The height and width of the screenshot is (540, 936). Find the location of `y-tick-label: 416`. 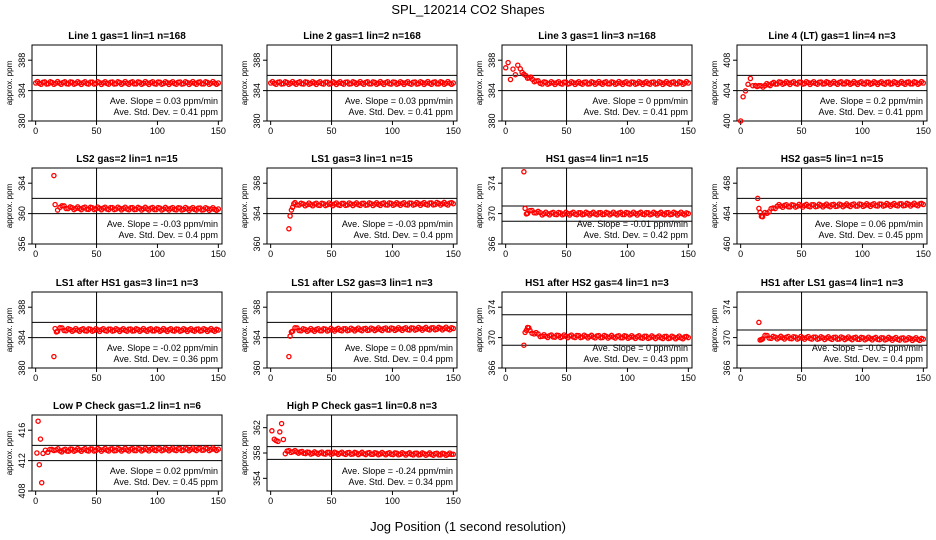

y-tick-label: 416 is located at coordinates (22, 430).